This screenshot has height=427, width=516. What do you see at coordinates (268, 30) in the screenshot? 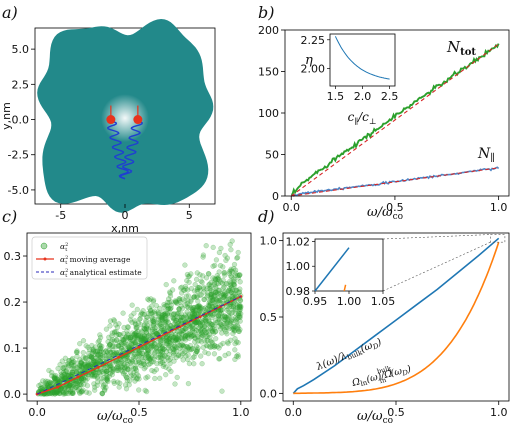
I see `panel-b-ytick-label: 200` at bounding box center [268, 30].